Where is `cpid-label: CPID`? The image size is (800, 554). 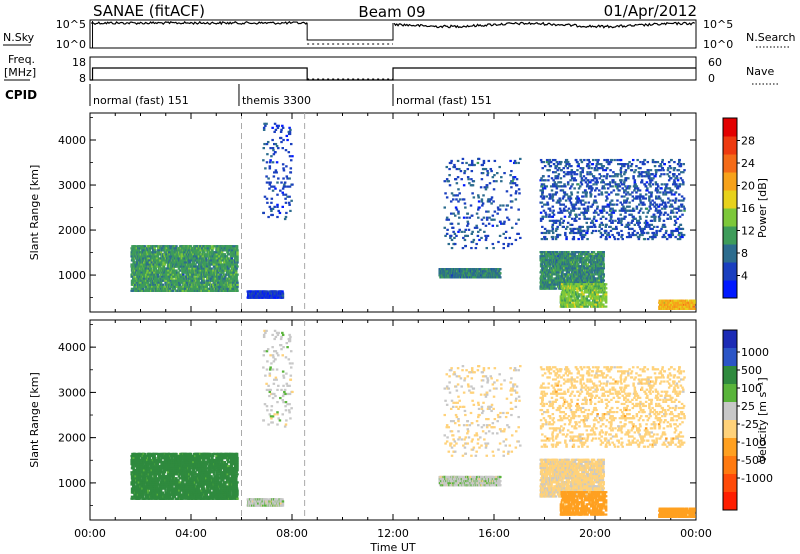
cpid-label: CPID is located at coordinates (21, 95).